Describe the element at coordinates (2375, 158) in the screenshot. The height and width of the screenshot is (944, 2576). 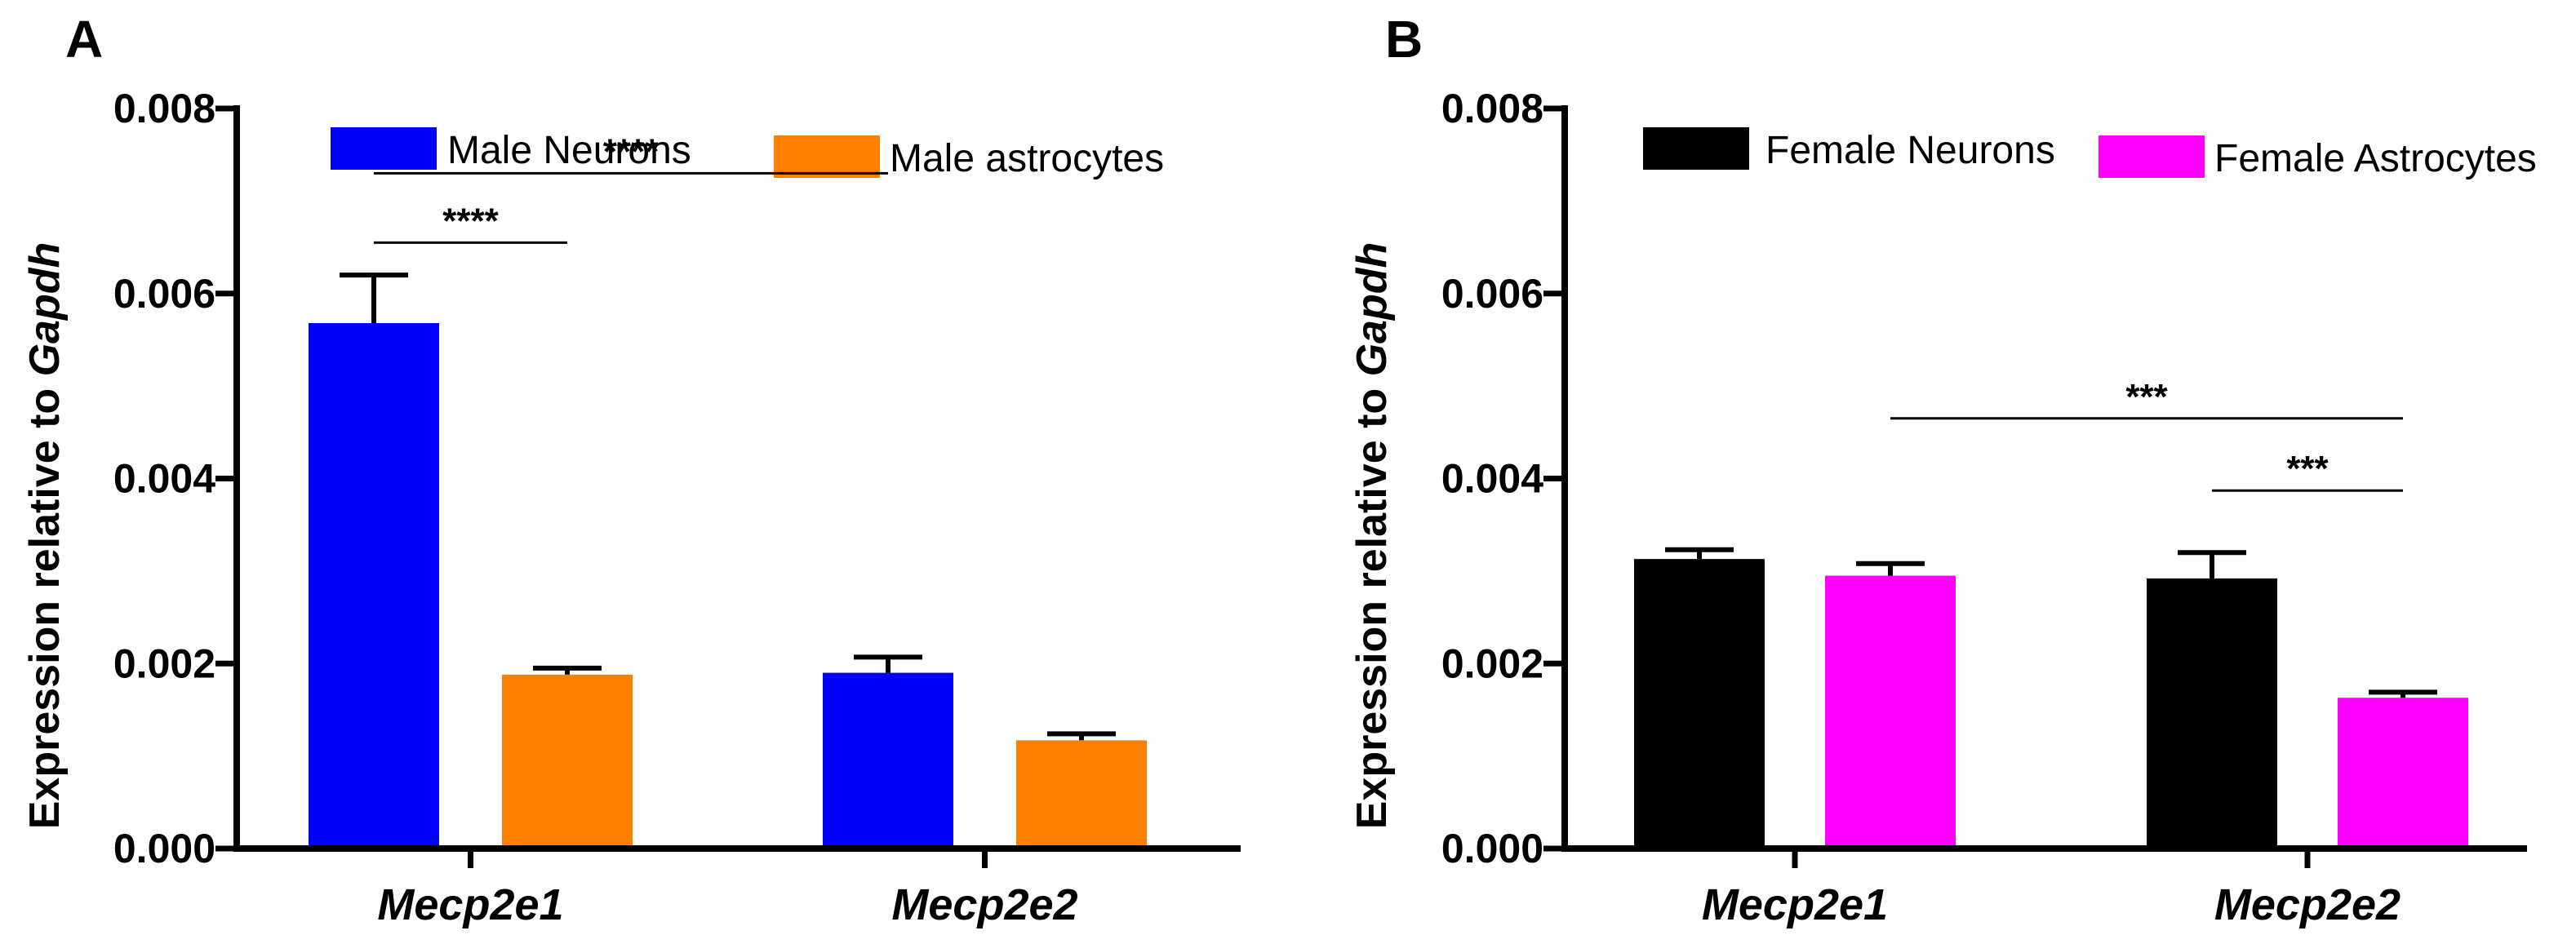
I see `legend-label-1: Female Astrocytes` at that location.